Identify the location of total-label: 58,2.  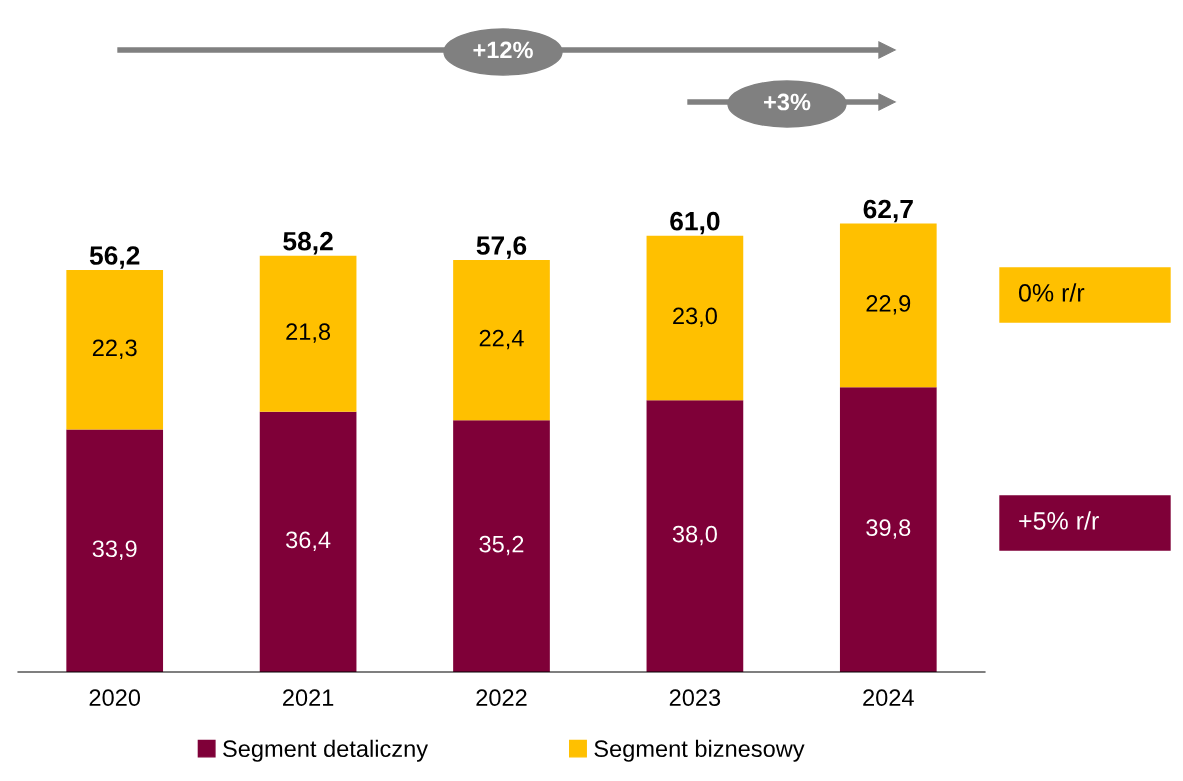
(308, 243).